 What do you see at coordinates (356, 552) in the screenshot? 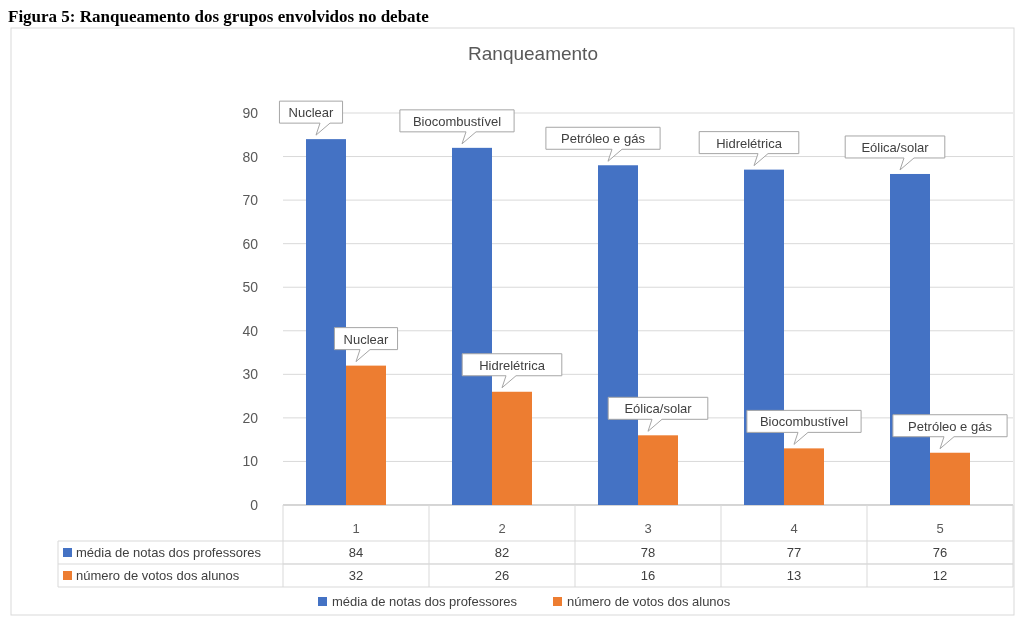
I see `data-label: 84` at bounding box center [356, 552].